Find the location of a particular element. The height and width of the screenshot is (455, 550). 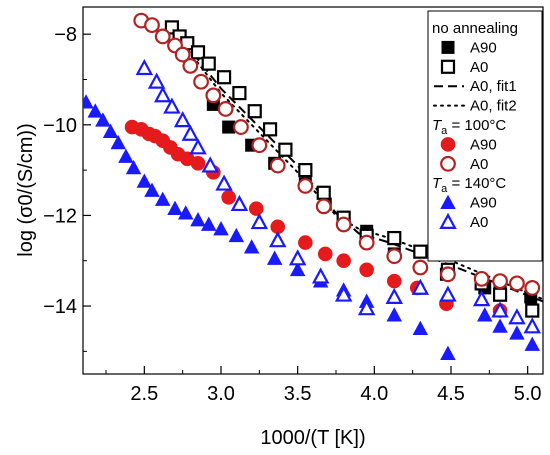

x-axis: 2.5 3.0 3.5 4.0 4.5 5.0 is located at coordinates (323, 385).